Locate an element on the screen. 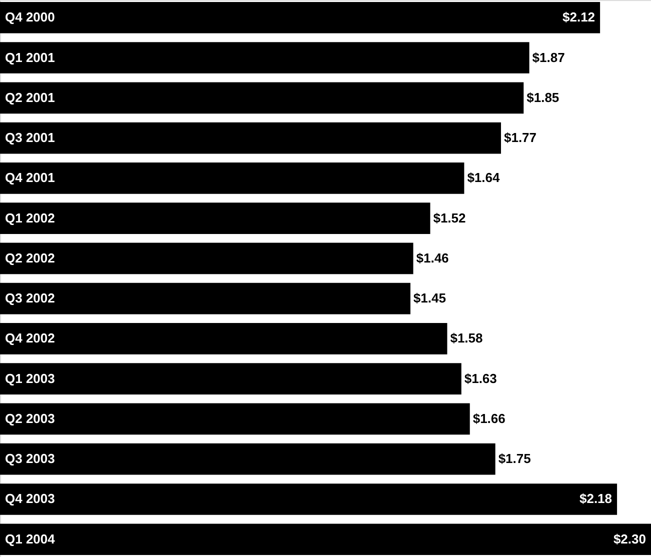 The width and height of the screenshot is (651, 557). data-label: $1.64 is located at coordinates (483, 178).